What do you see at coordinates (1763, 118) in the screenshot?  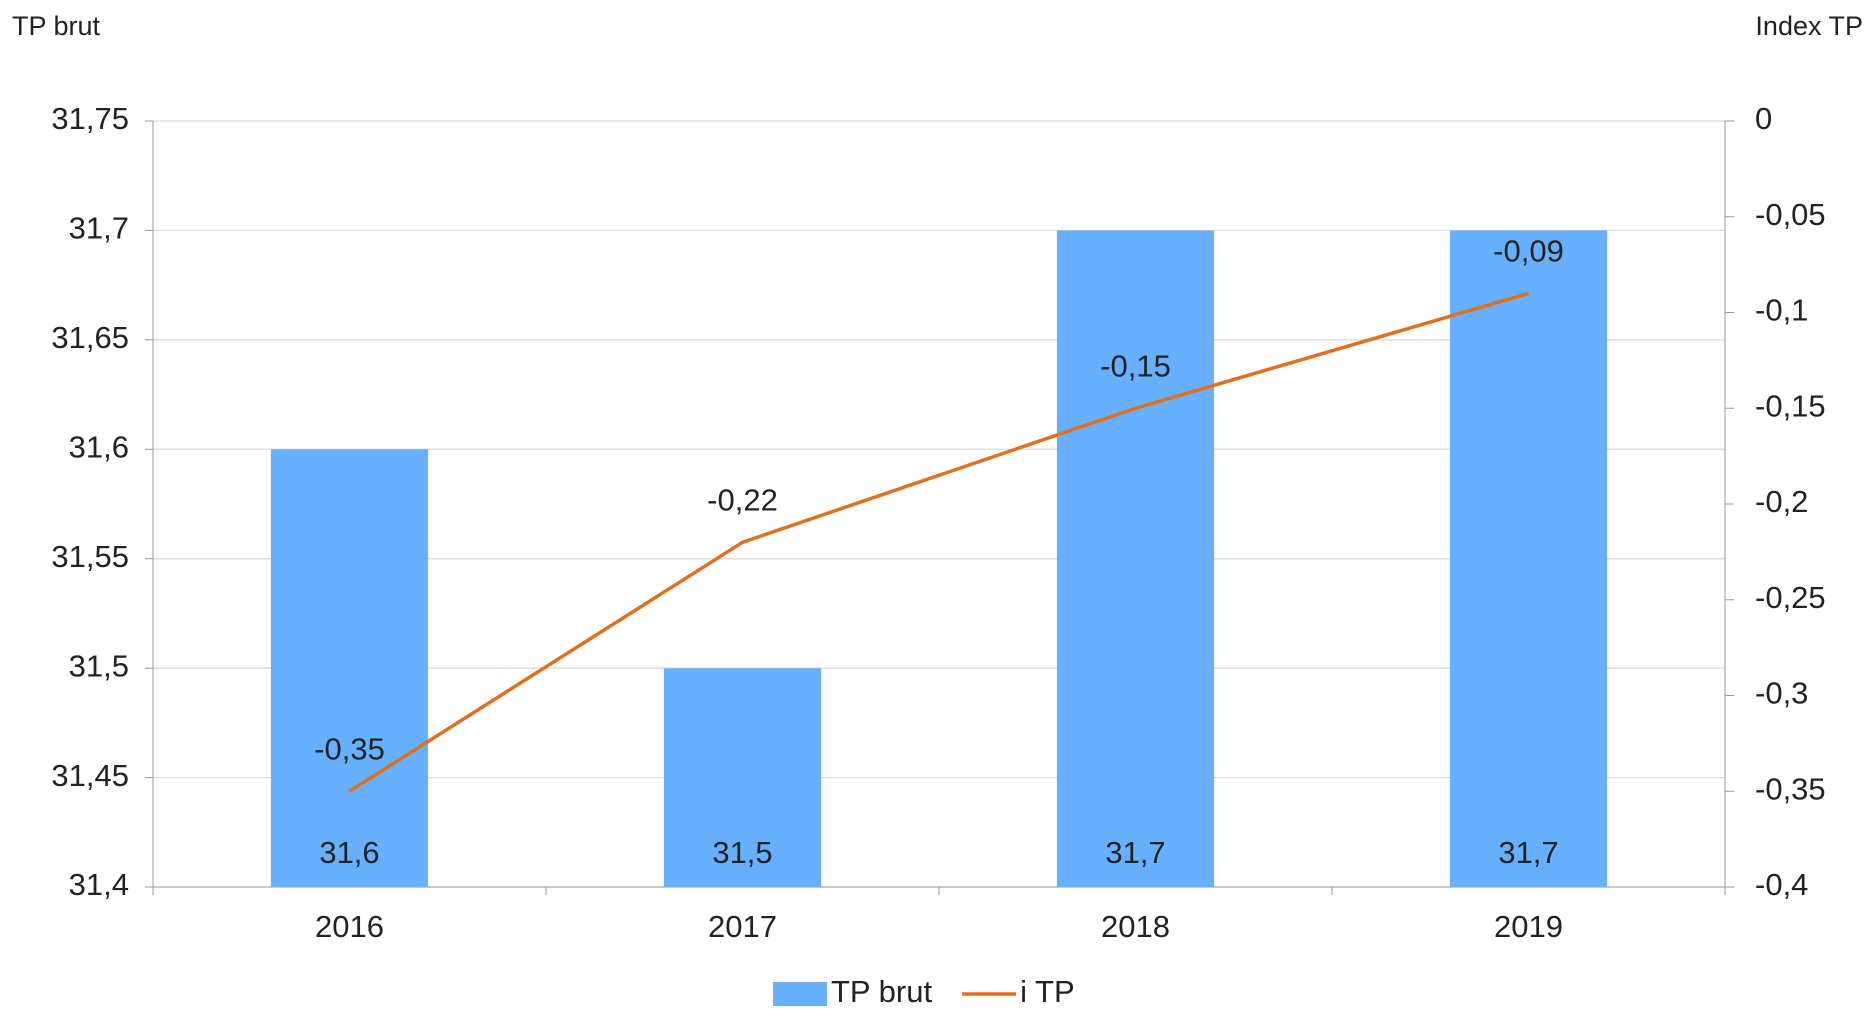 I see `y2-tick-label: 0` at bounding box center [1763, 118].